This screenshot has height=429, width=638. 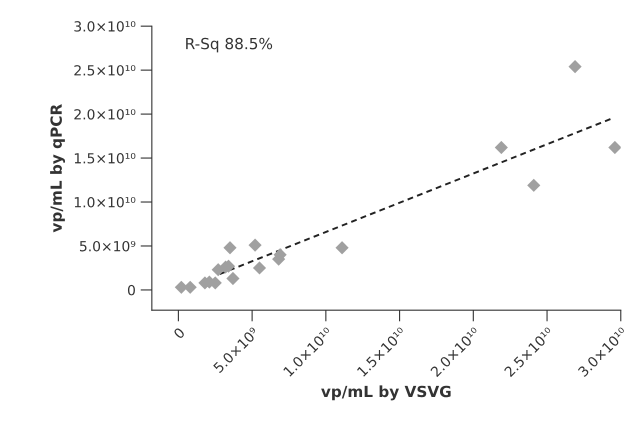 What do you see at coordinates (57, 168) in the screenshot?
I see `y-axis-title: vp/mL by qPCR` at bounding box center [57, 168].